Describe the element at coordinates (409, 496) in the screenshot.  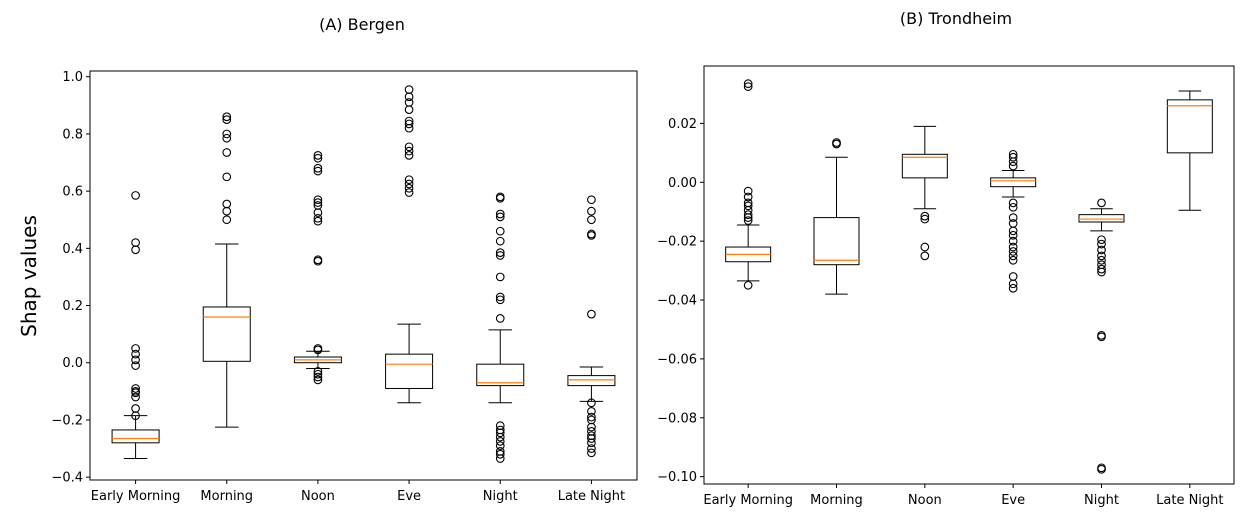
I see `chart-a-xtick-label: Eve` at that location.